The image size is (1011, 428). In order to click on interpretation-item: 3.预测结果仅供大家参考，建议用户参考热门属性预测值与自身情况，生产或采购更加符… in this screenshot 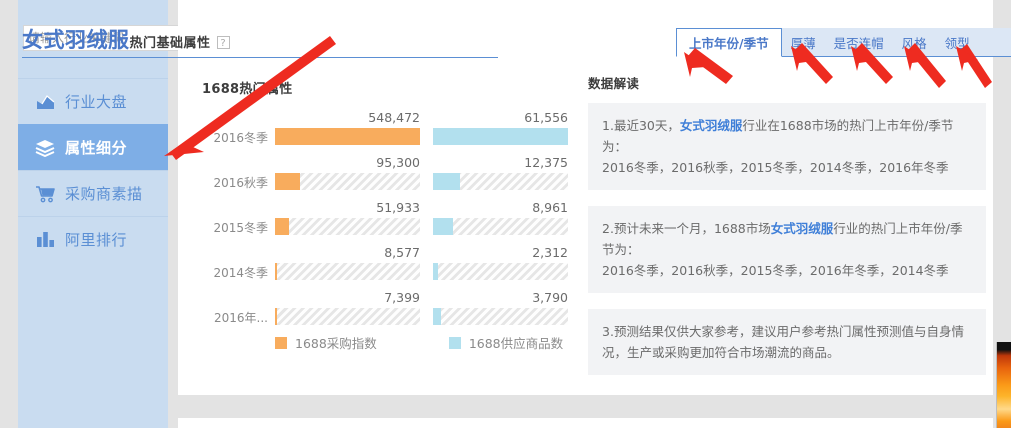, I will do `click(787, 342)`.